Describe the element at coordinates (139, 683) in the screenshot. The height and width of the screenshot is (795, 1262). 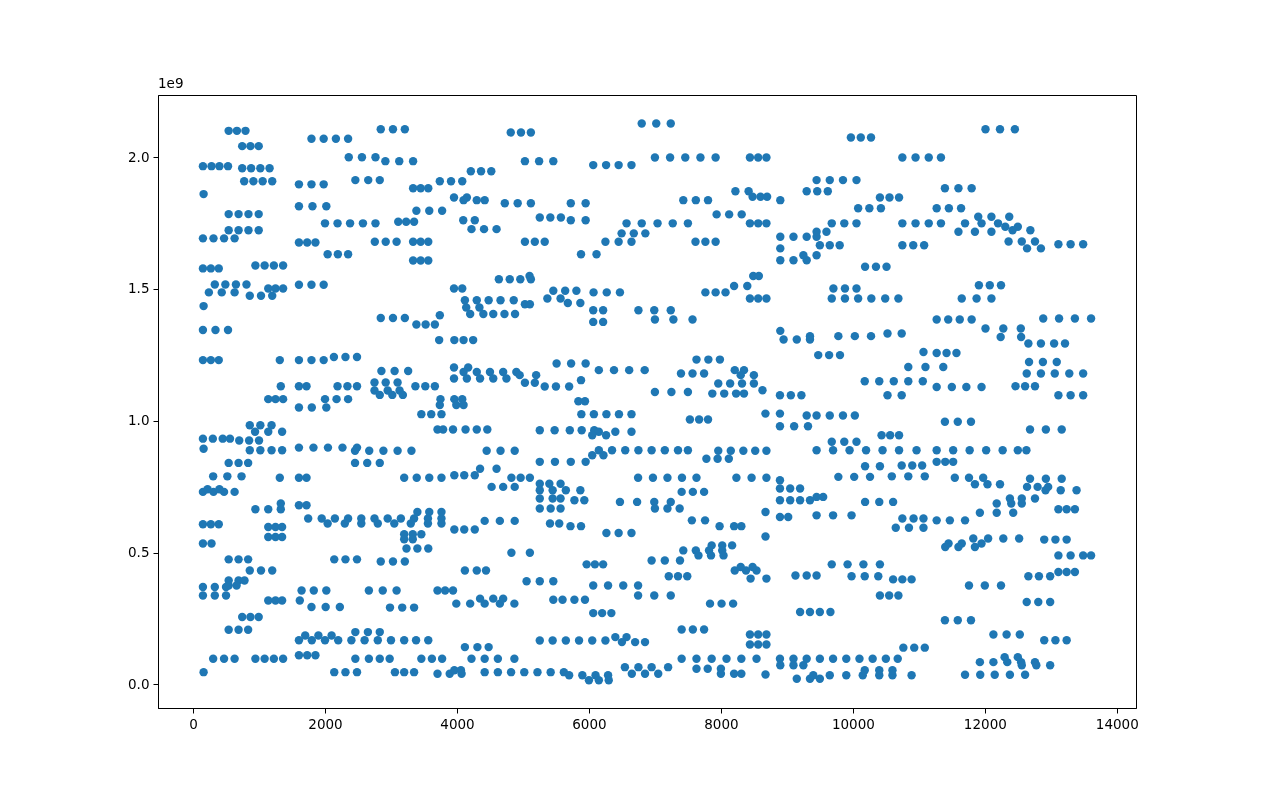
I see `y-tick-label: 0.0` at that location.